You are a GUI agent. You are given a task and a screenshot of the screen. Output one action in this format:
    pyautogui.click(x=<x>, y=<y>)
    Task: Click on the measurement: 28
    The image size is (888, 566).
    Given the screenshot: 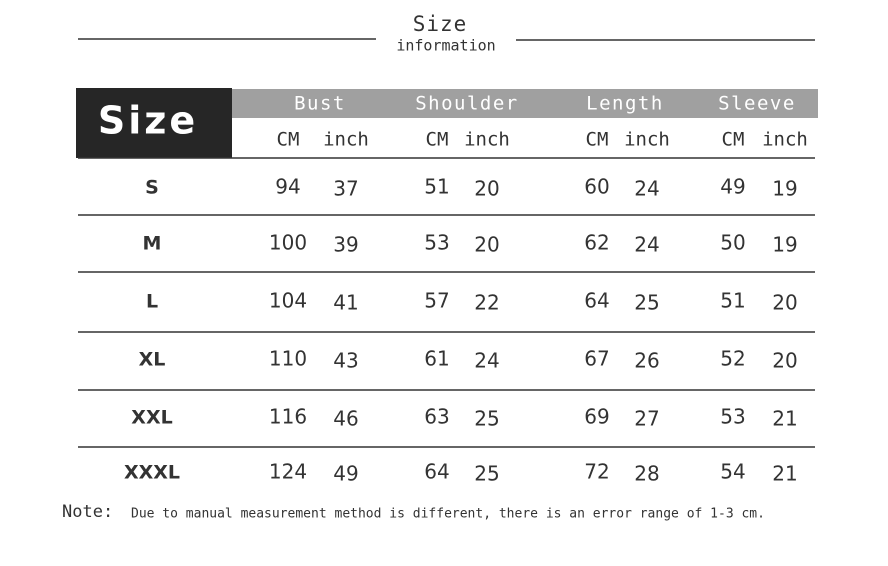 What is the action you would take?
    pyautogui.click(x=646, y=474)
    